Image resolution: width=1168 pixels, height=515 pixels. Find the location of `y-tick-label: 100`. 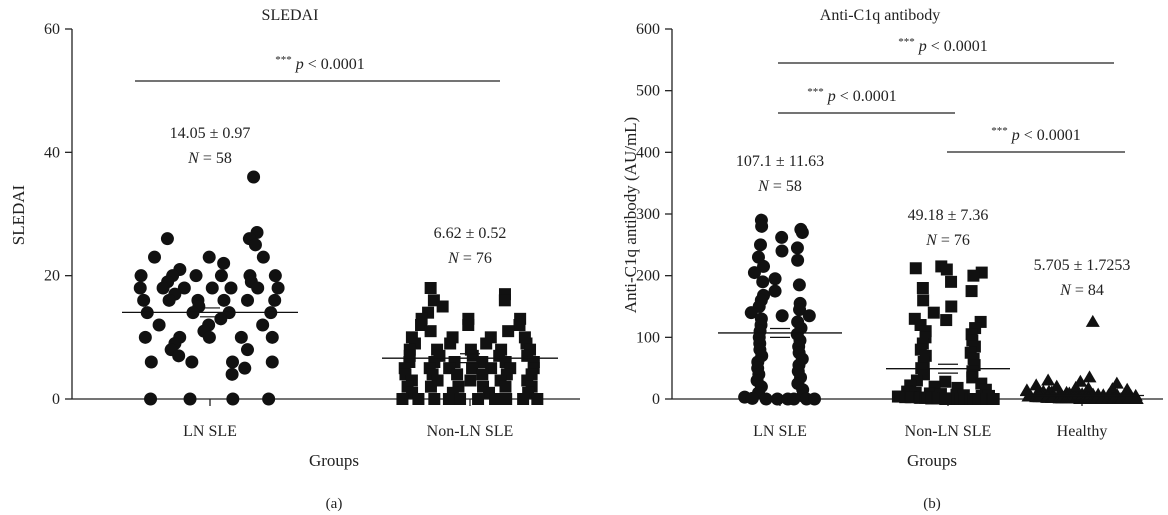

y-tick-label: 100 is located at coordinates (648, 337).